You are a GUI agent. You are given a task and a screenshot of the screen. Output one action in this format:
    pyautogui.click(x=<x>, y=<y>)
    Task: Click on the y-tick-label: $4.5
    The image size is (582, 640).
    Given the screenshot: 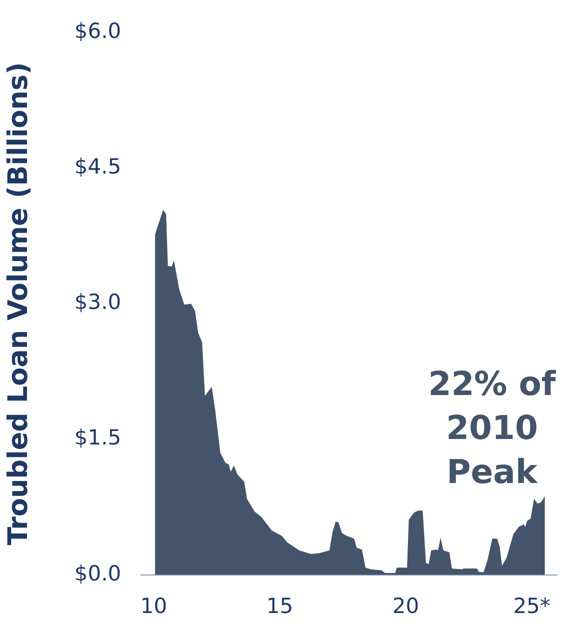 What is the action you would take?
    pyautogui.click(x=98, y=166)
    